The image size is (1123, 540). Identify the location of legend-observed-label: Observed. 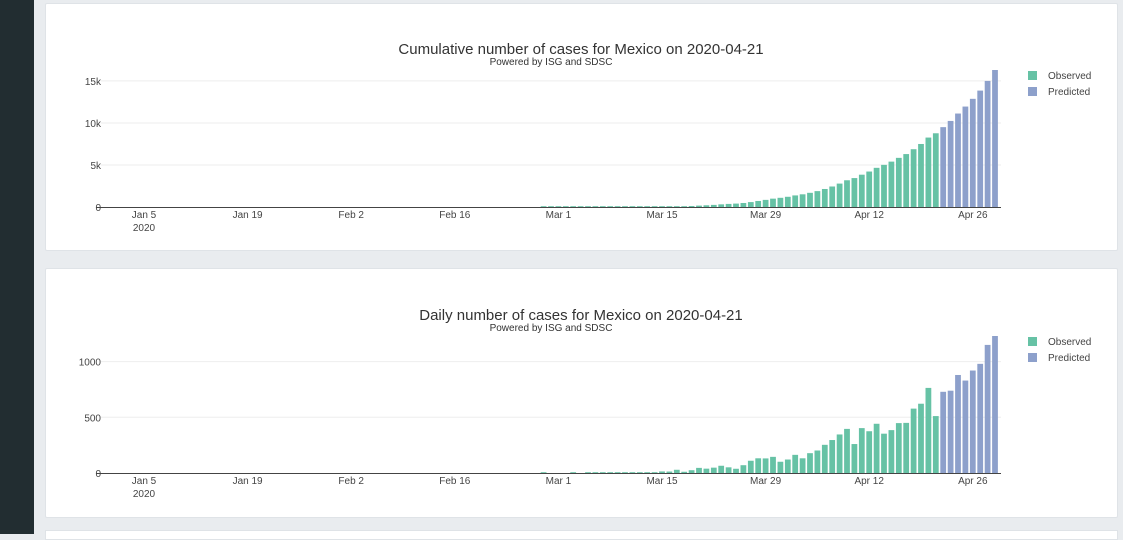
(1069, 76).